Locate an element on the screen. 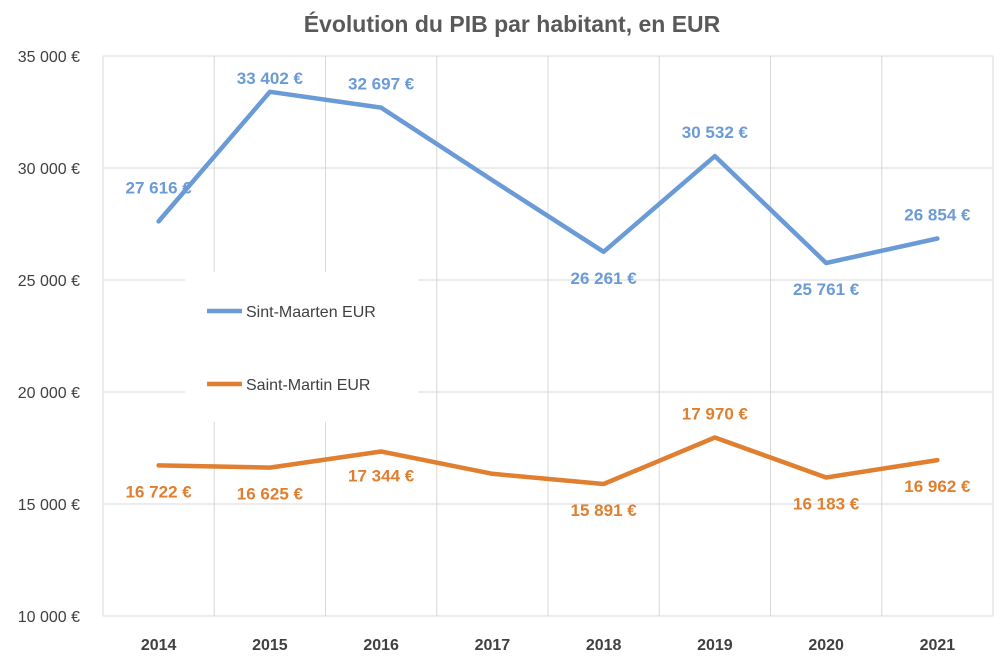  legend-background is located at coordinates (301, 347).